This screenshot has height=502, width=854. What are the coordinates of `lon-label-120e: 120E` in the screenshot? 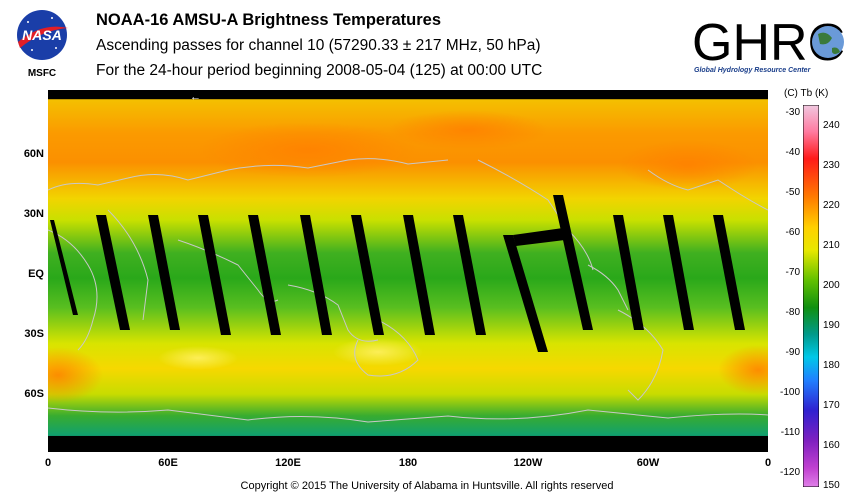 It's located at (288, 463).